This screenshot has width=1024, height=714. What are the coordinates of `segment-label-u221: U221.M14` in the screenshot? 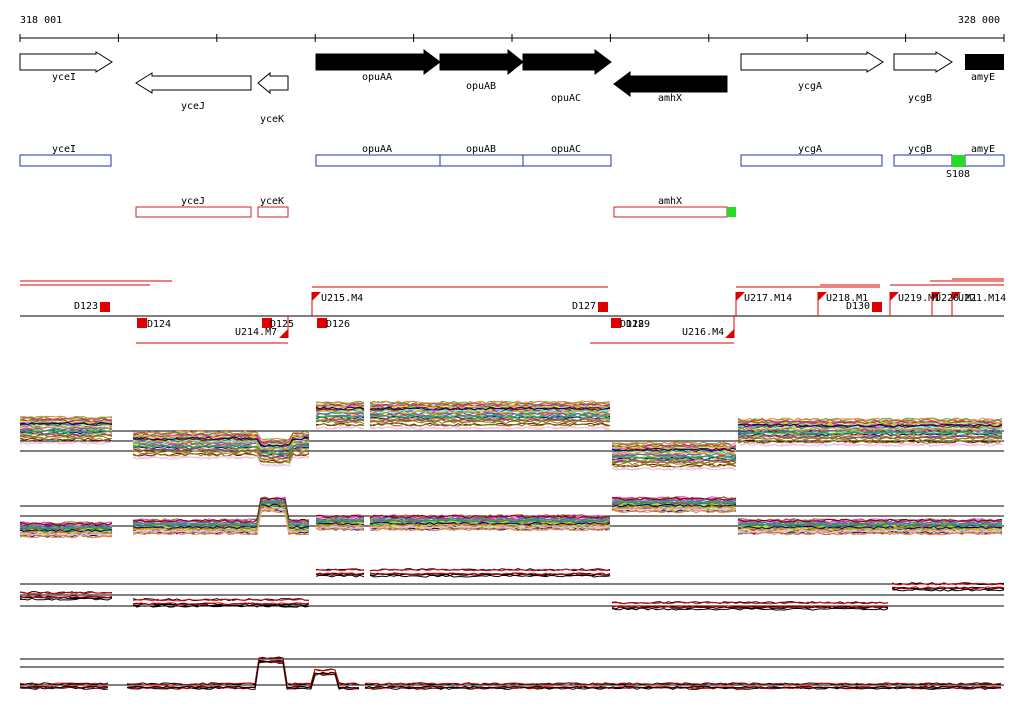 It's located at (982, 298).